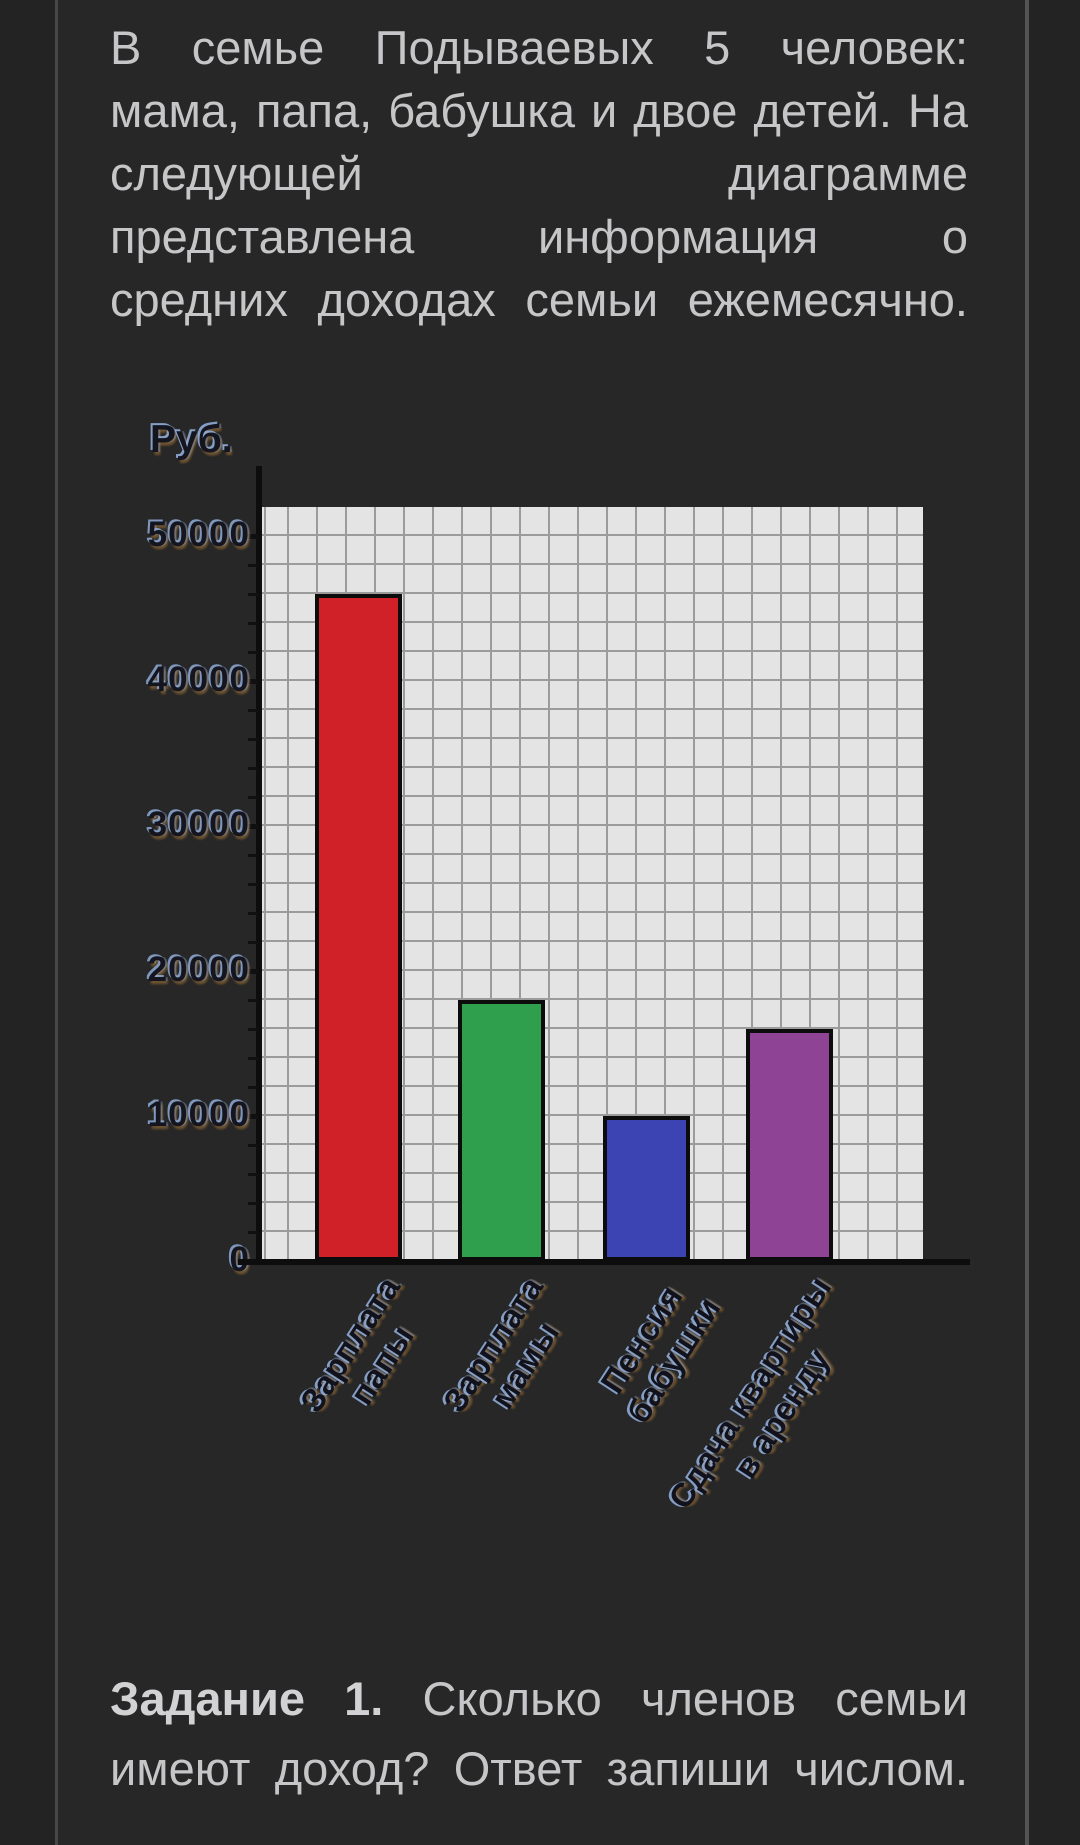 This screenshot has height=1845, width=1080. I want to click on y-axis-line, so click(259, 864).